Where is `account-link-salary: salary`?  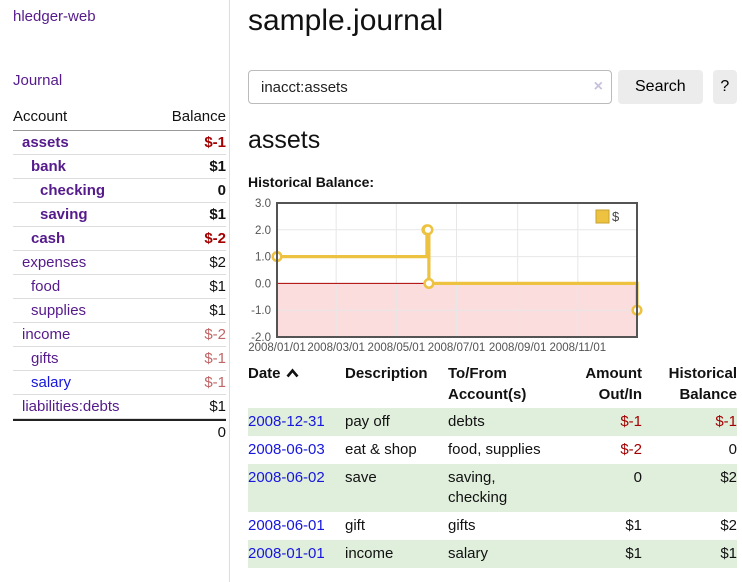 account-link-salary: salary is located at coordinates (51, 382).